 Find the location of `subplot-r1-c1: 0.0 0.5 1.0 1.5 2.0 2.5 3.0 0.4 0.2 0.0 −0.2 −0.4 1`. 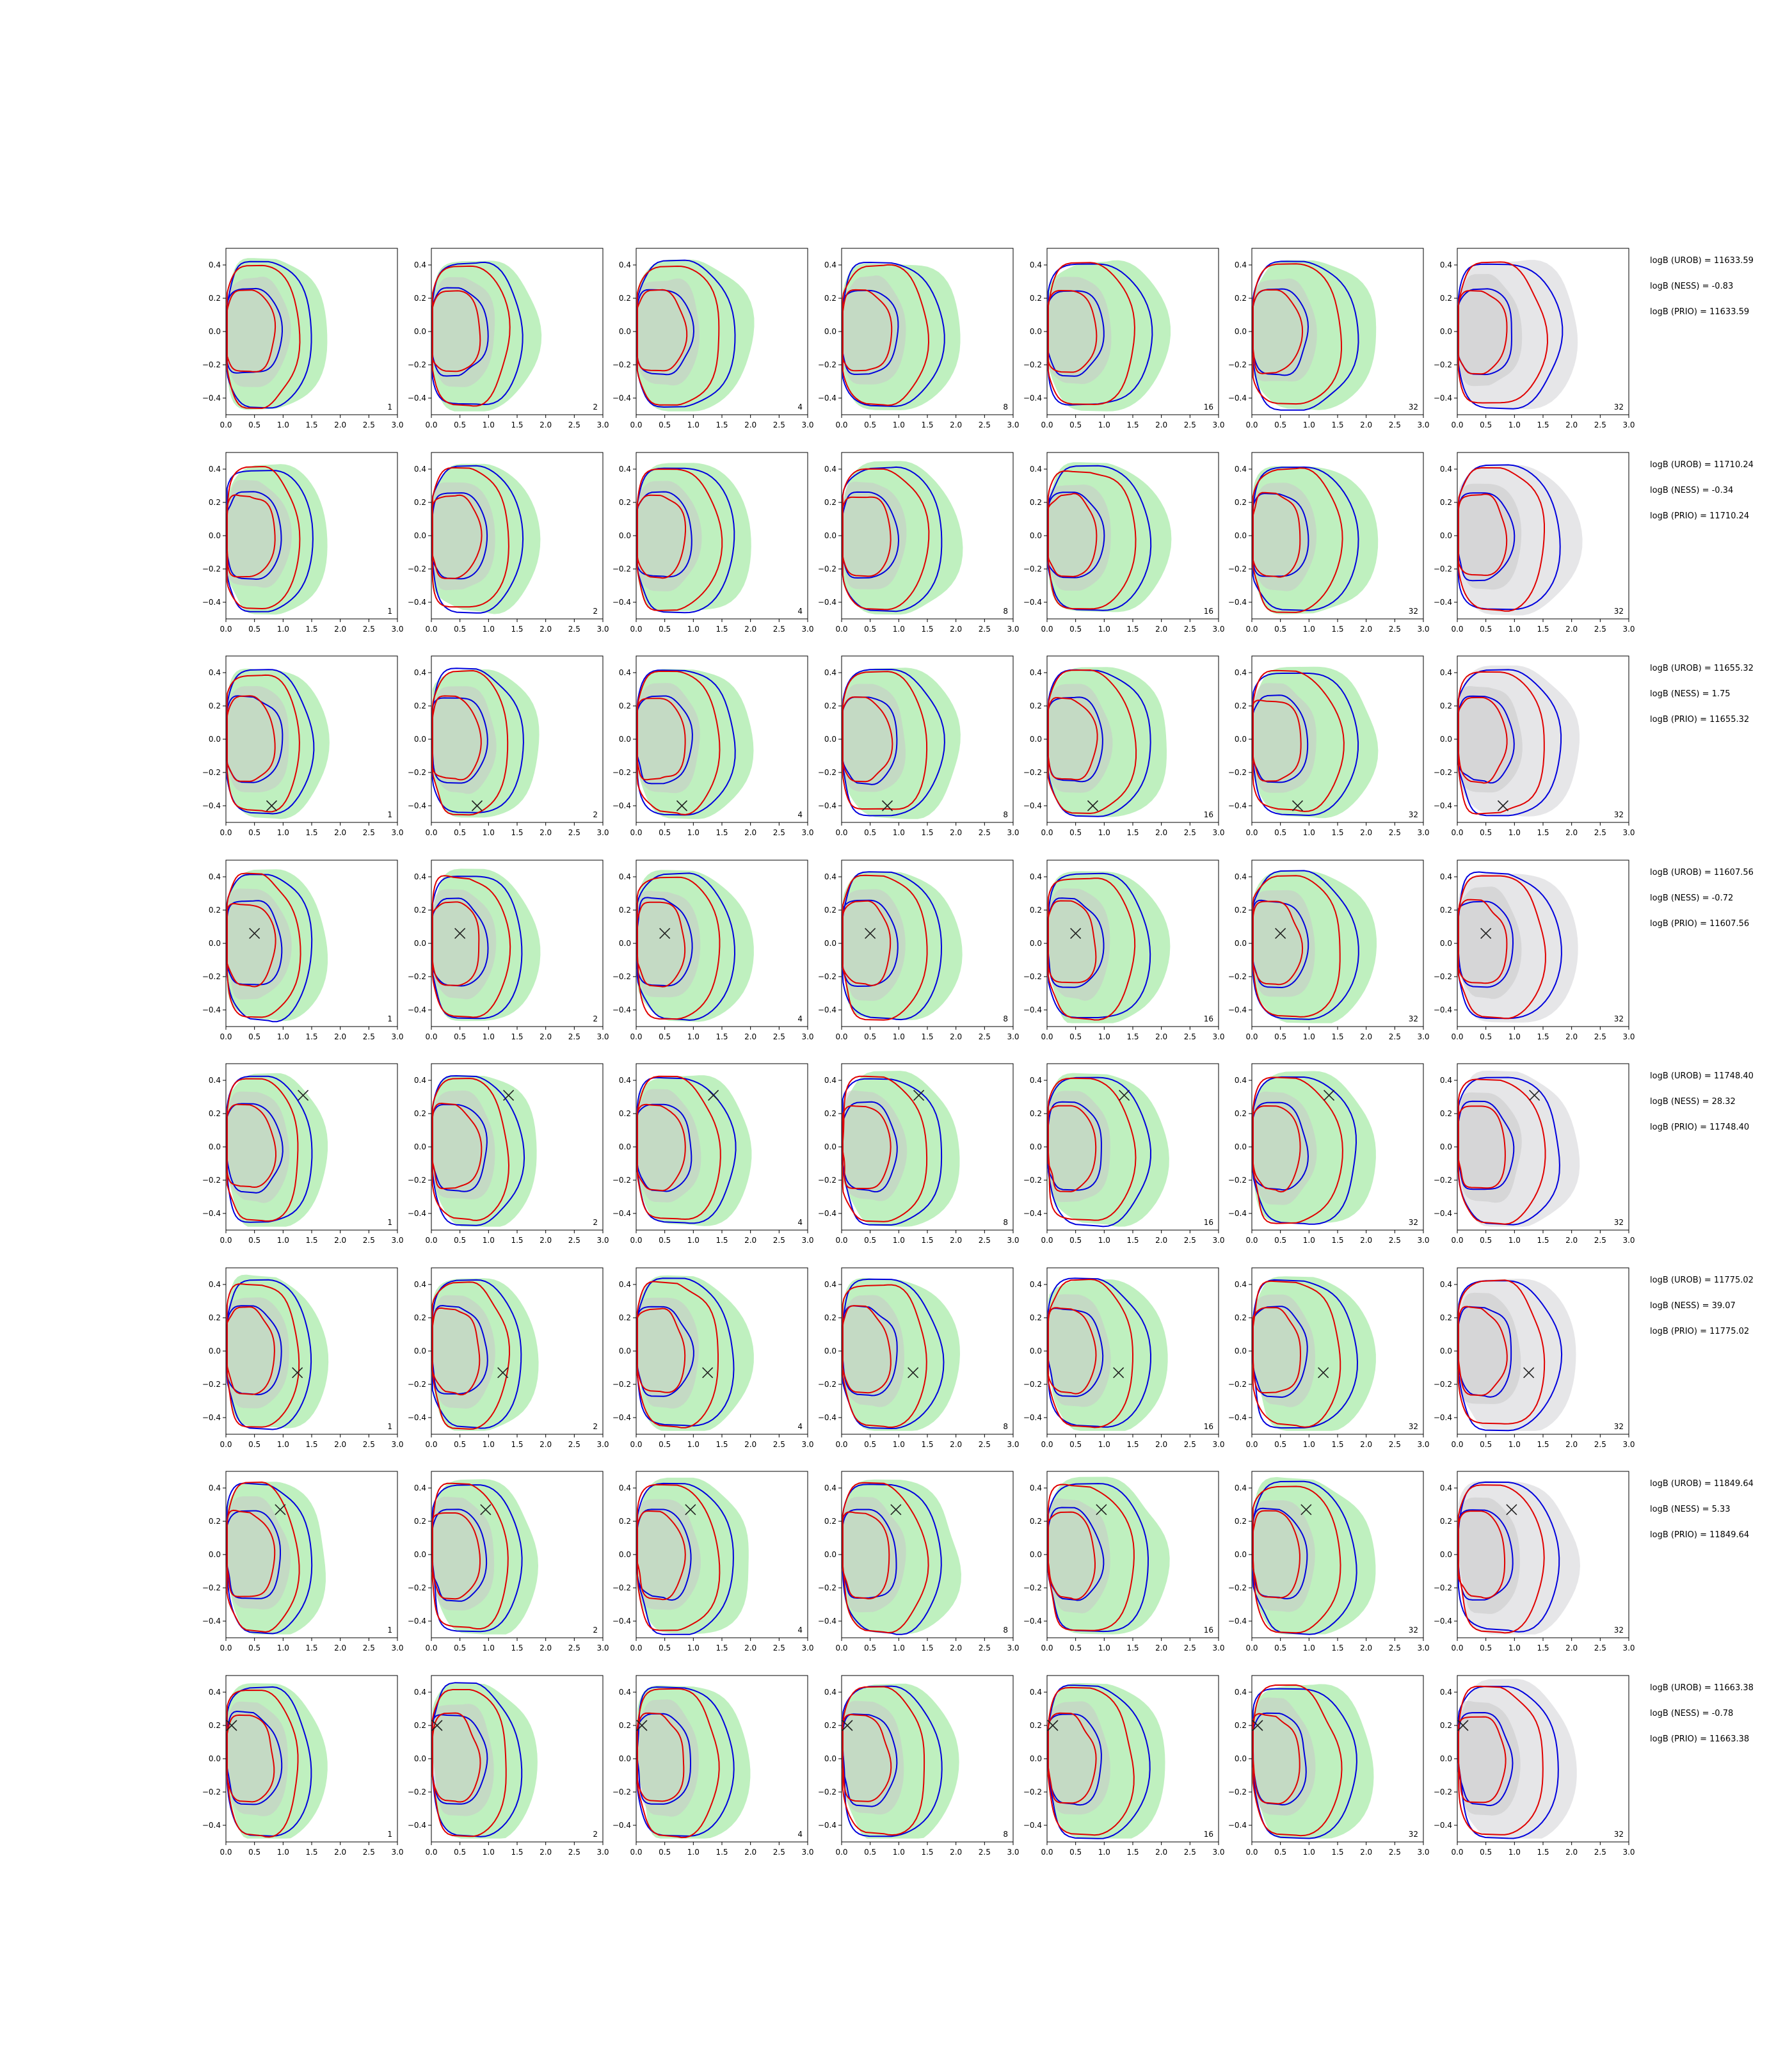

subplot-r1-c1: 0.0 0.5 1.0 1.5 2.0 2.5 3.0 0.4 0.2 0.0 −0.2 −0.4 1 is located at coordinates (303, 338).